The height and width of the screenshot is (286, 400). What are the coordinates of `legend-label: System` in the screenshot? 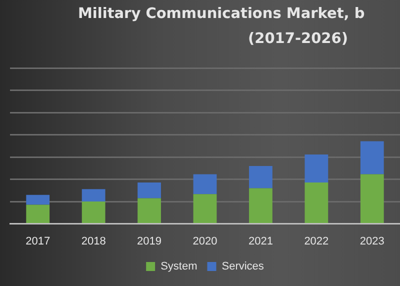 It's located at (179, 266).